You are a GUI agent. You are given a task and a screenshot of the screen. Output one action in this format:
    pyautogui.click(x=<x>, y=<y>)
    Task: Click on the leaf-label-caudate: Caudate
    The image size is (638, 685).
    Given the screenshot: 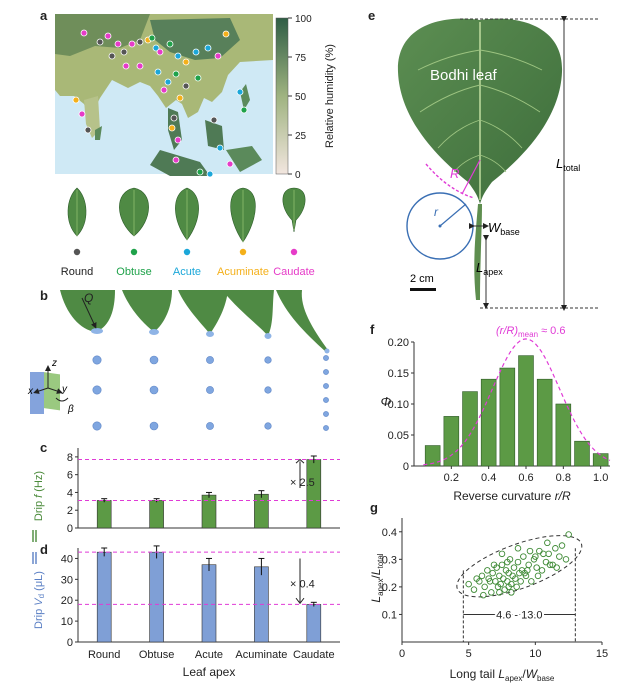 What is the action you would take?
    pyautogui.click(x=294, y=272)
    